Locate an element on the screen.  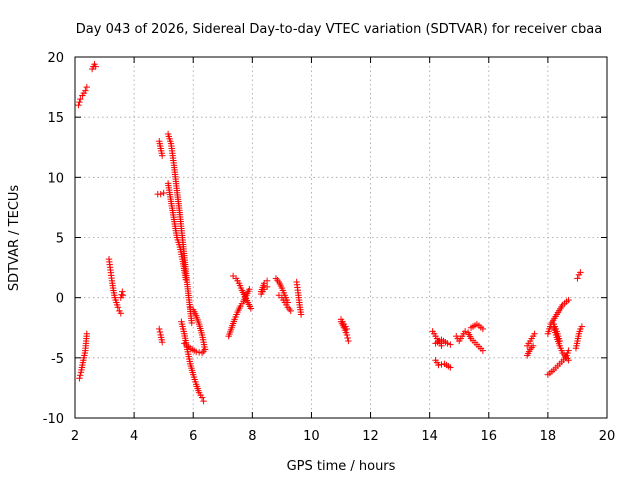
x-tick-label: 8 is located at coordinates (252, 436).